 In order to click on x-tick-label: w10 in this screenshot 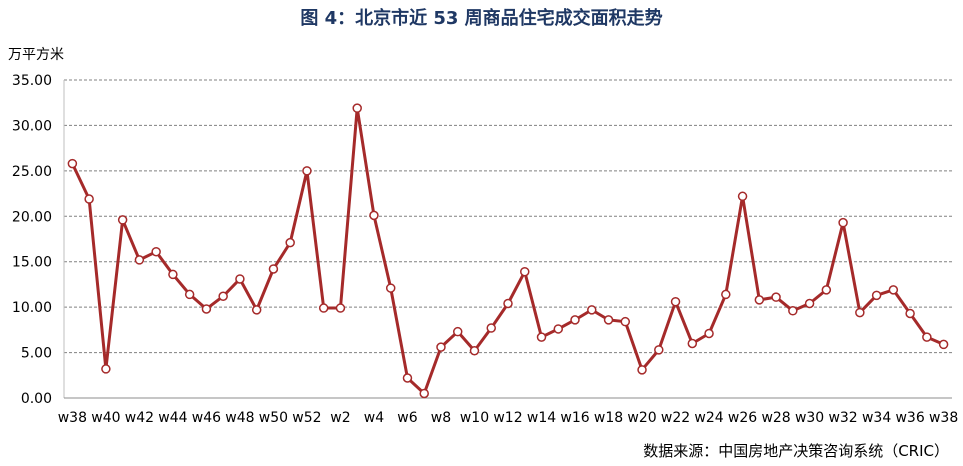, I will do `click(474, 418)`.